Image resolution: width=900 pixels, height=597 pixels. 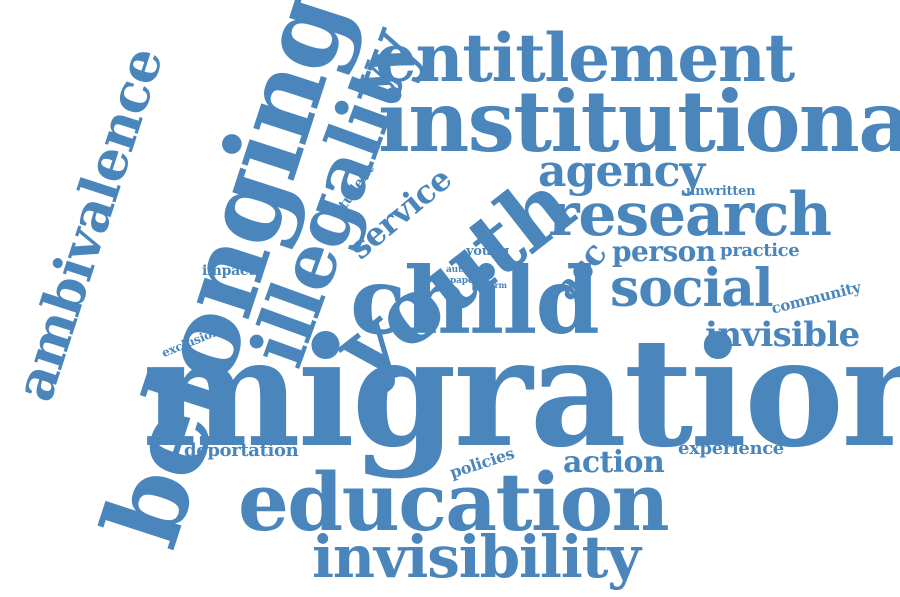 What do you see at coordinates (476, 557) in the screenshot?
I see `word-invisibility: invisibility` at bounding box center [476, 557].